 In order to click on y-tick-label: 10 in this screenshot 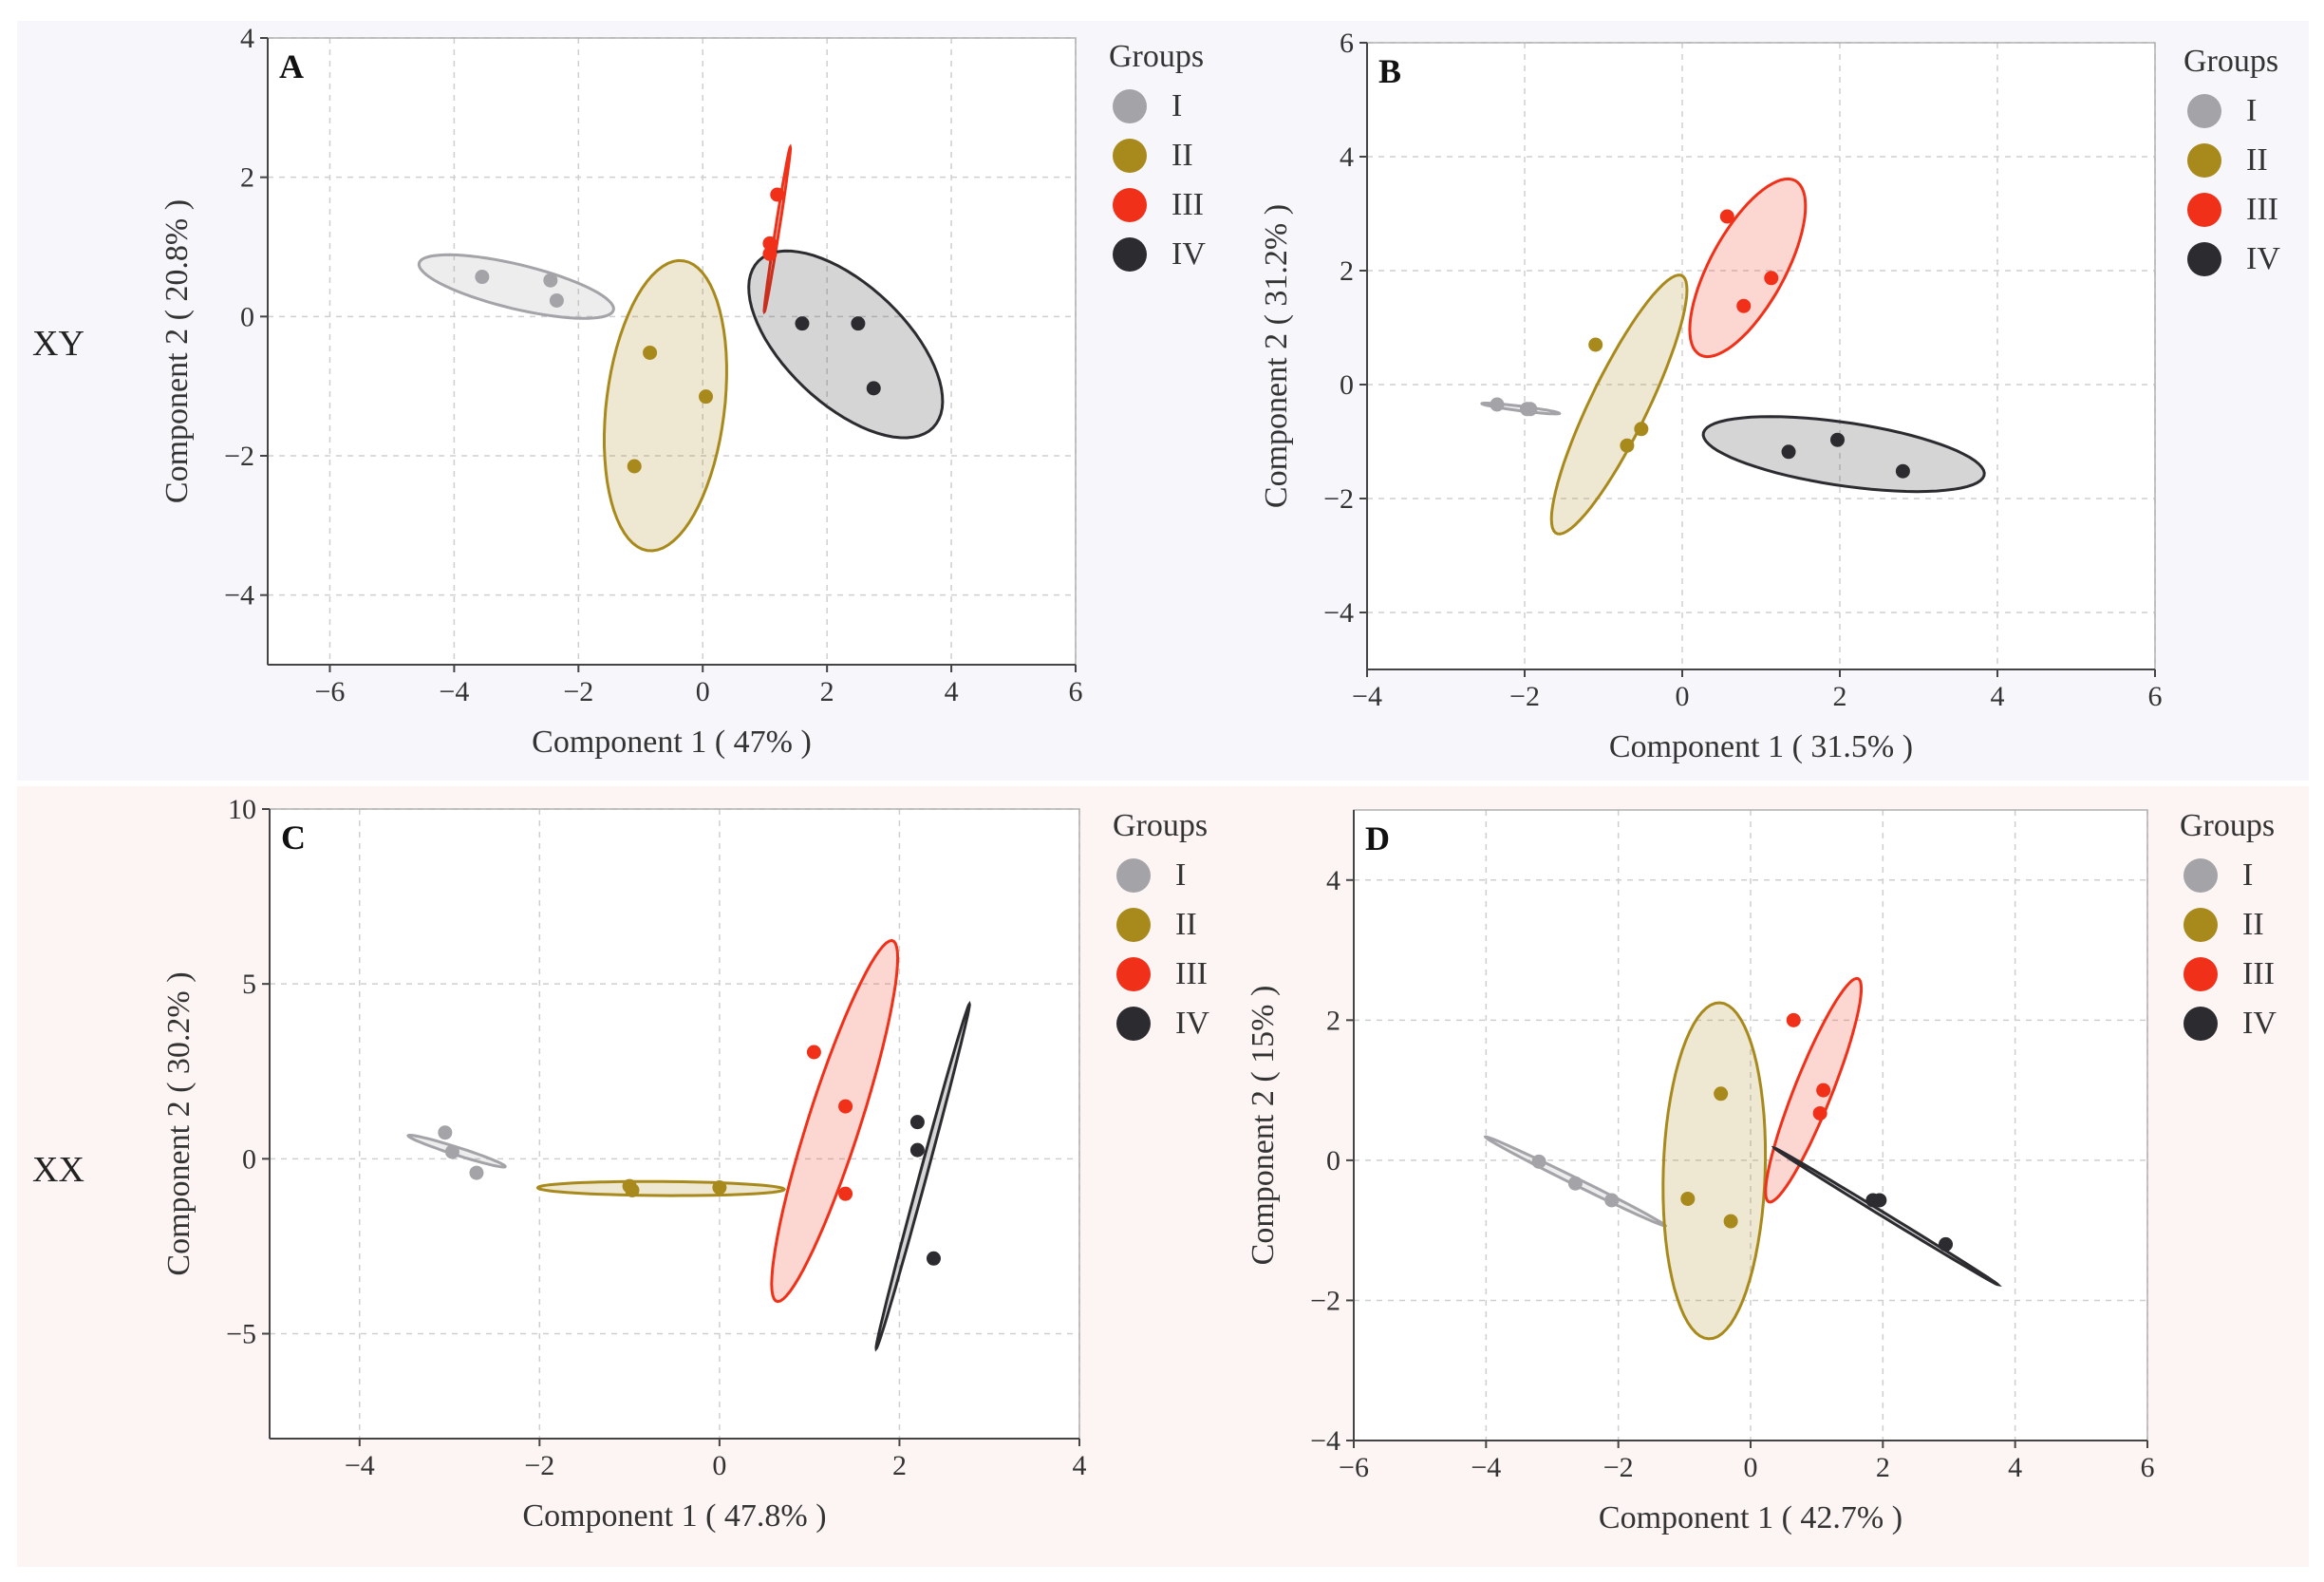, I will do `click(242, 810)`.